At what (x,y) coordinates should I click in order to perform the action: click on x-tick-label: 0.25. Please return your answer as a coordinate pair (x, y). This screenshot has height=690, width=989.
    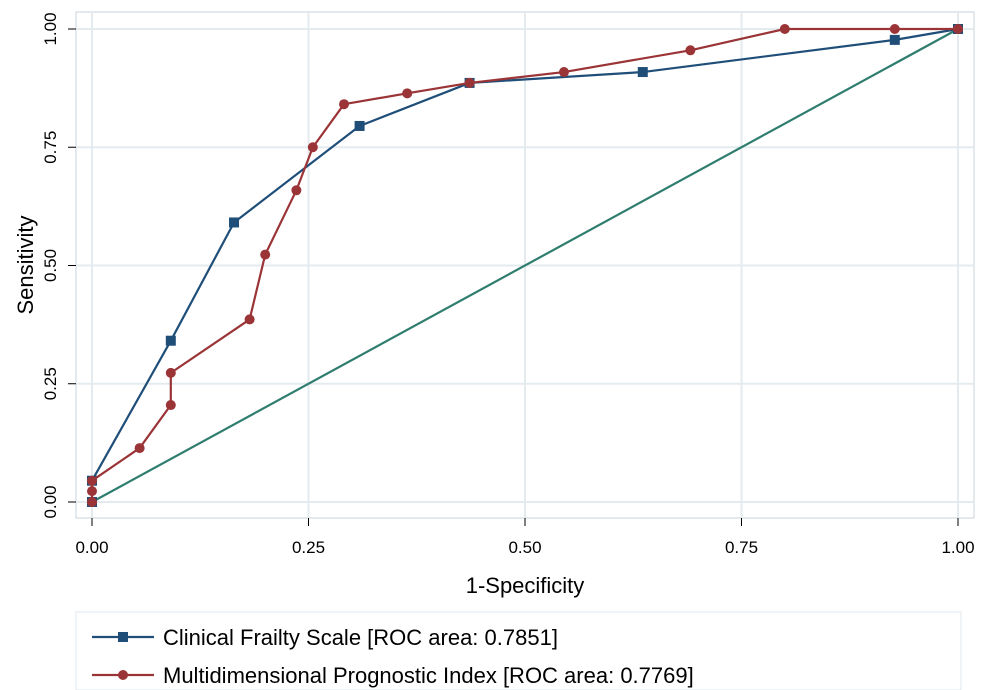
    Looking at the image, I should click on (308, 547).